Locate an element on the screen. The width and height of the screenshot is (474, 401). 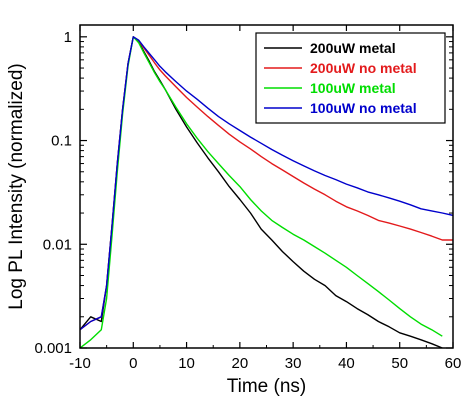
x-tick-label: 0 is located at coordinates (133, 363).